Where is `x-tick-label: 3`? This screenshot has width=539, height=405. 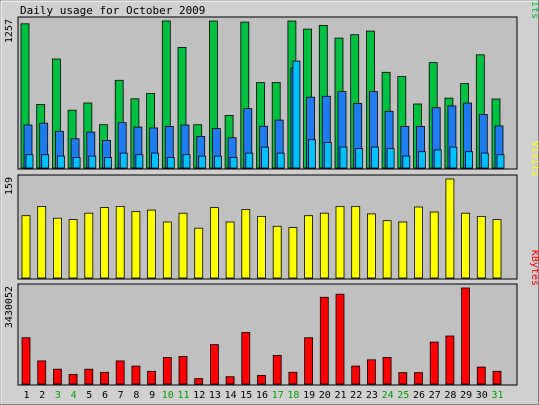
x-tick-label: 3 is located at coordinates (58, 395).